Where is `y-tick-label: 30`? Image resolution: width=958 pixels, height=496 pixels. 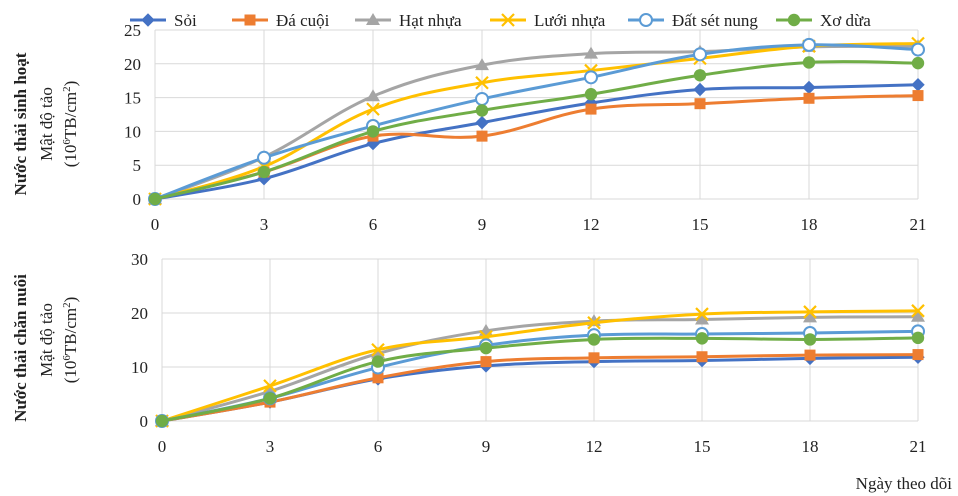
y-tick-label: 30 is located at coordinates (139, 259).